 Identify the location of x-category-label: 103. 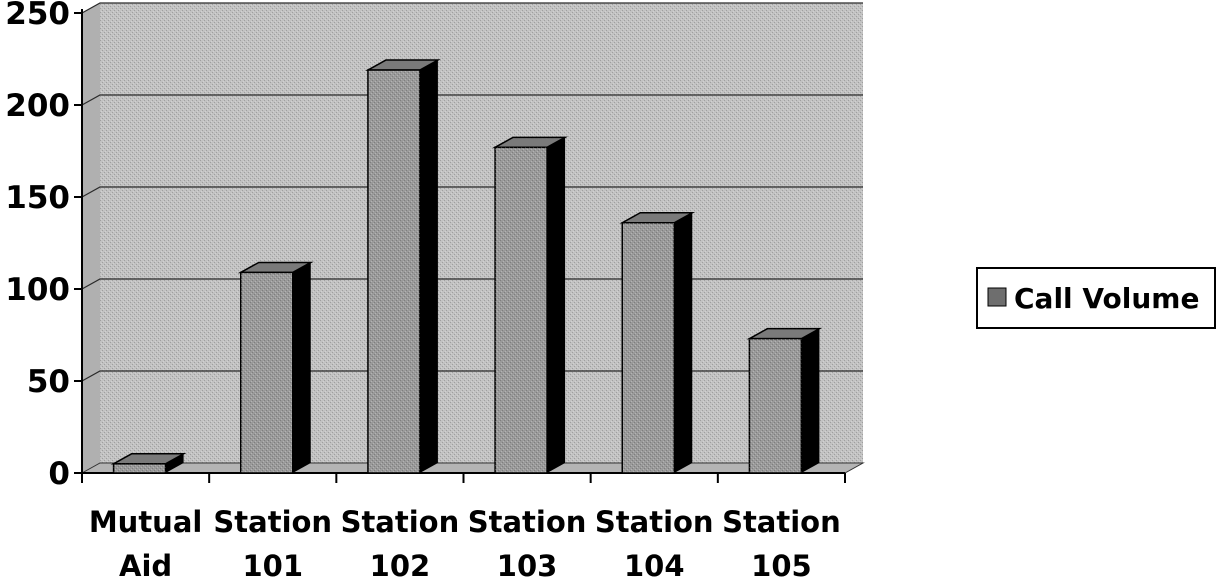
(527, 566).